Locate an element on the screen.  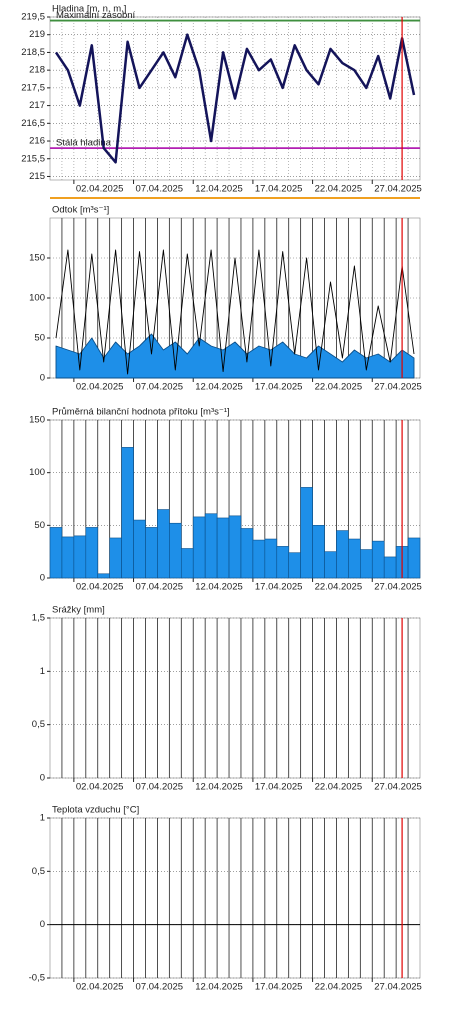
y-tick-label: 216 is located at coordinates (37, 141).